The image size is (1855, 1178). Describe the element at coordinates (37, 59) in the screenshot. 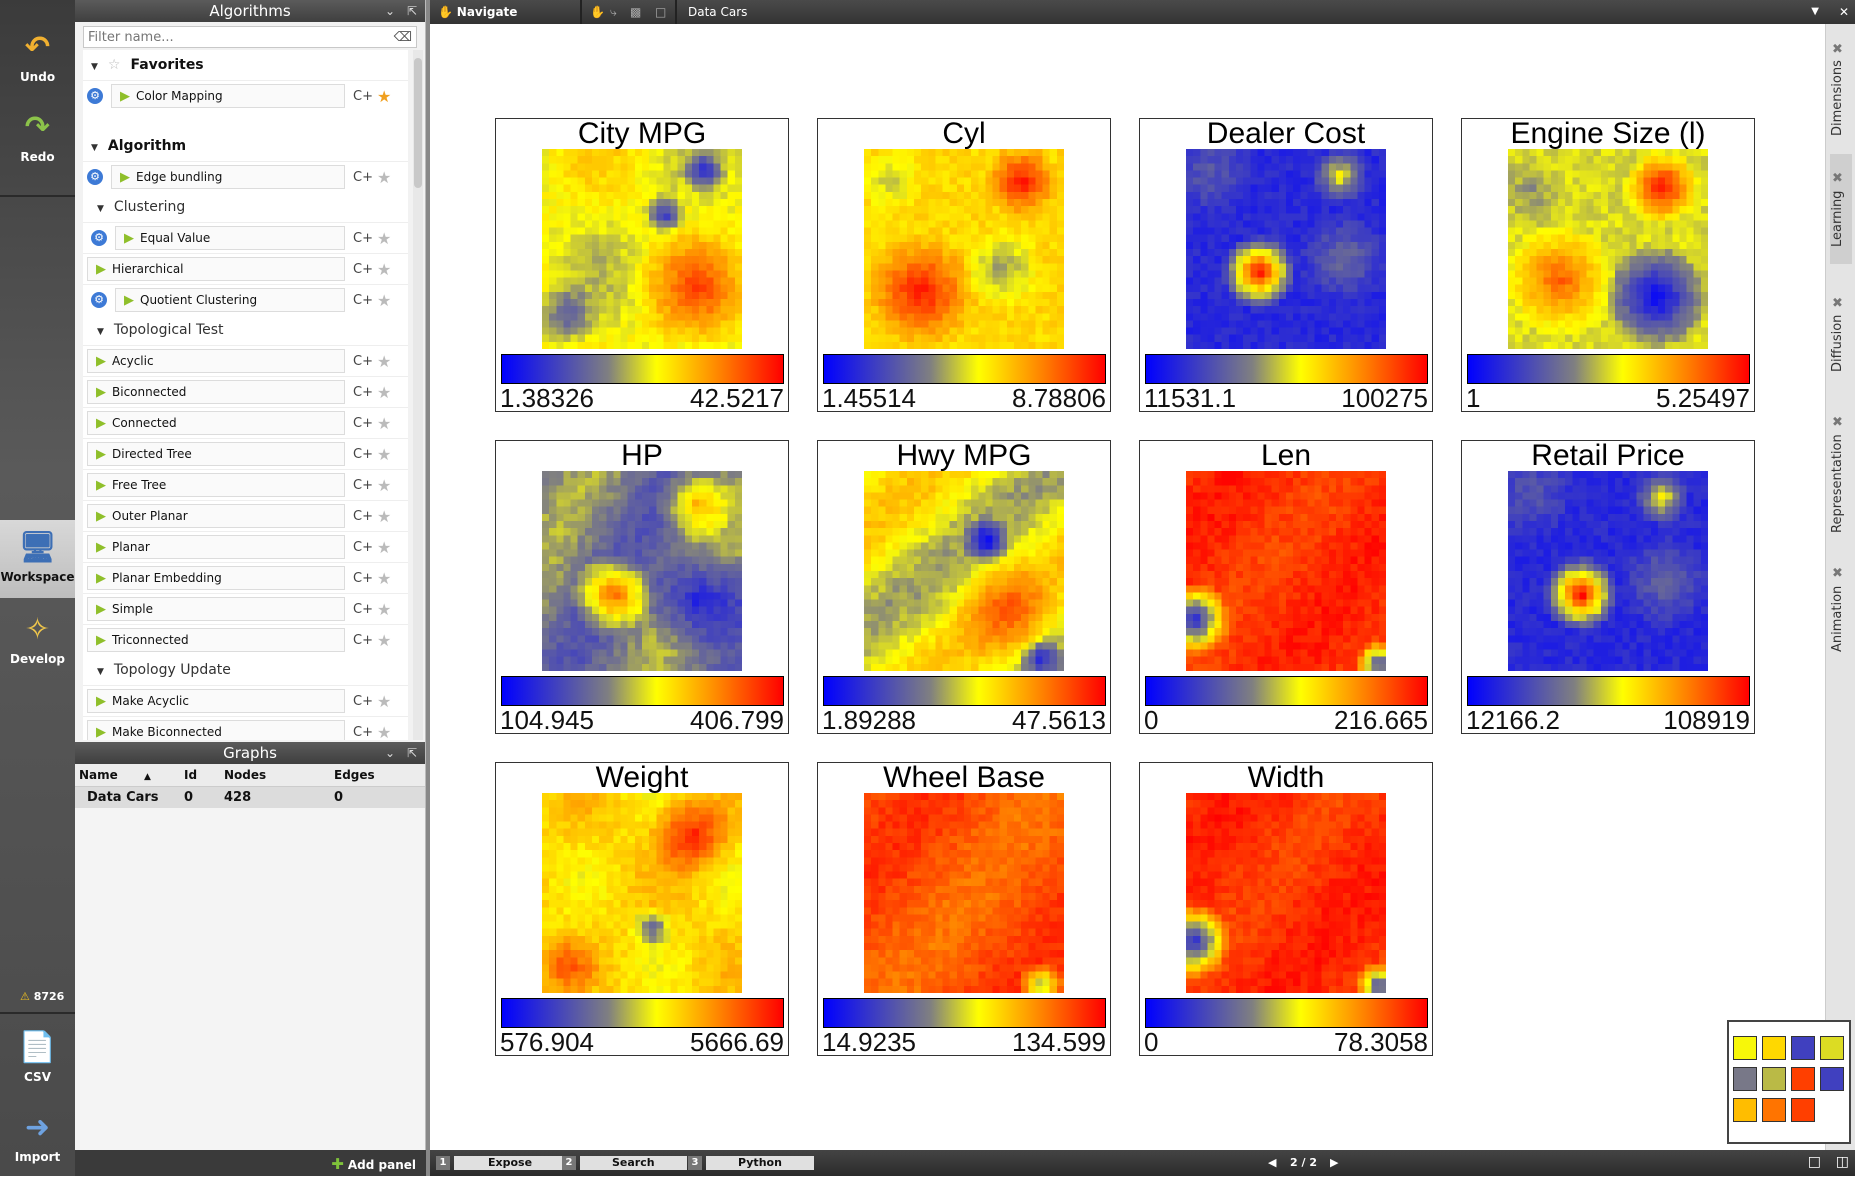

I see `undo-button: ↶ Undo` at that location.